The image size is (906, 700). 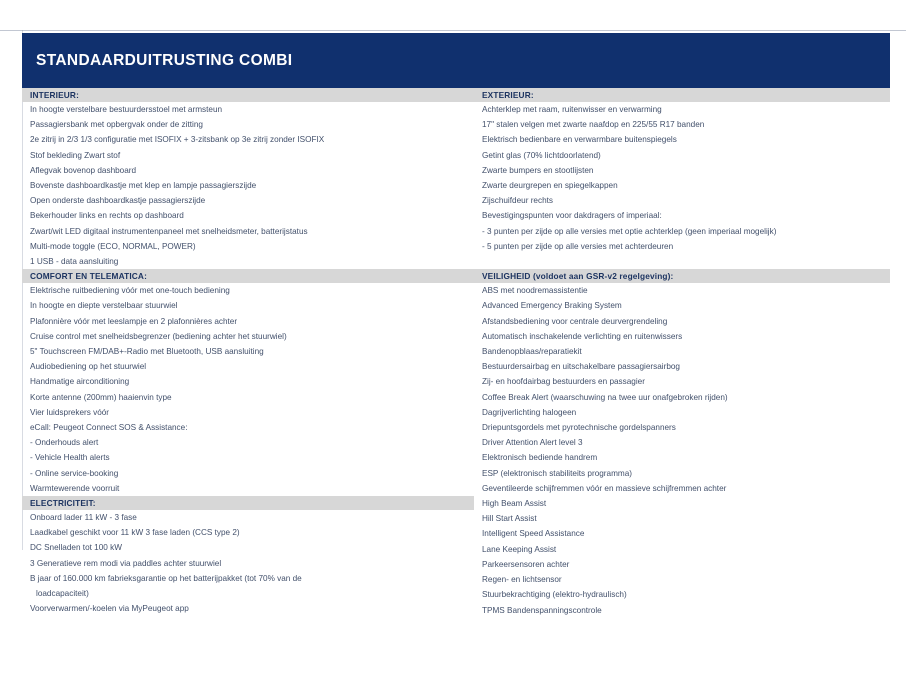 What do you see at coordinates (101, 397) in the screenshot?
I see `list-item: Korte antenne (200mm) haaienvin type` at bounding box center [101, 397].